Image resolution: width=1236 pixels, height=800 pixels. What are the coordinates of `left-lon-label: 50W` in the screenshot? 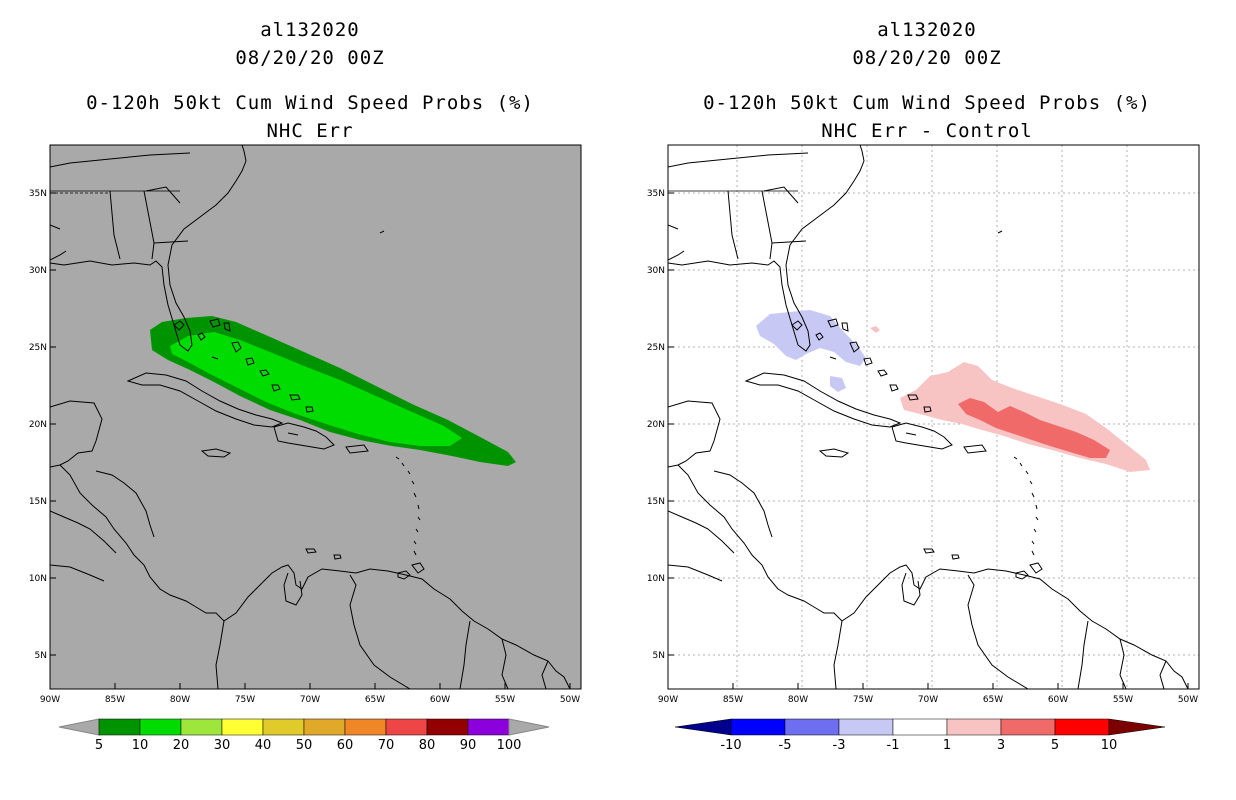 It's located at (570, 700).